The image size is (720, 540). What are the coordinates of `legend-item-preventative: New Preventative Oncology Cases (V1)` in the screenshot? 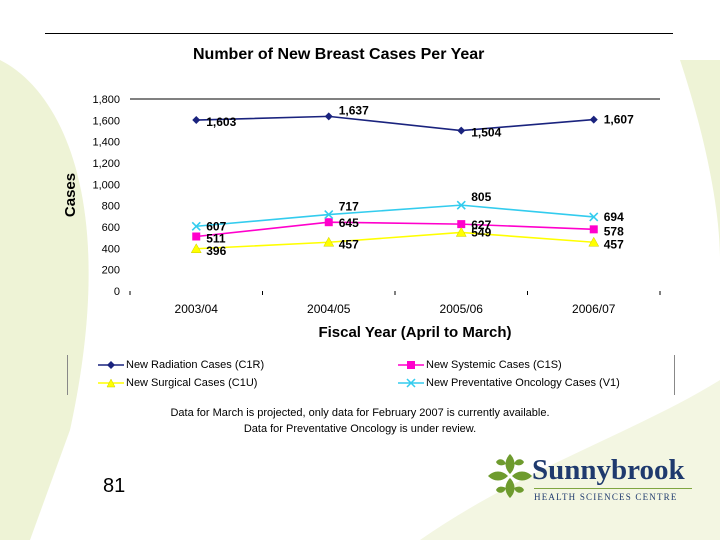 It's located at (509, 383).